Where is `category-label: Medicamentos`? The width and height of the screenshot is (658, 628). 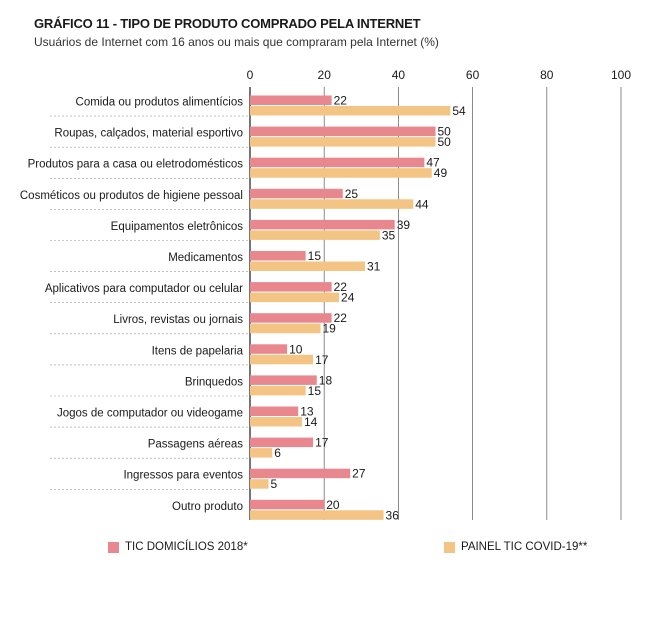 category-label: Medicamentos is located at coordinates (205, 258).